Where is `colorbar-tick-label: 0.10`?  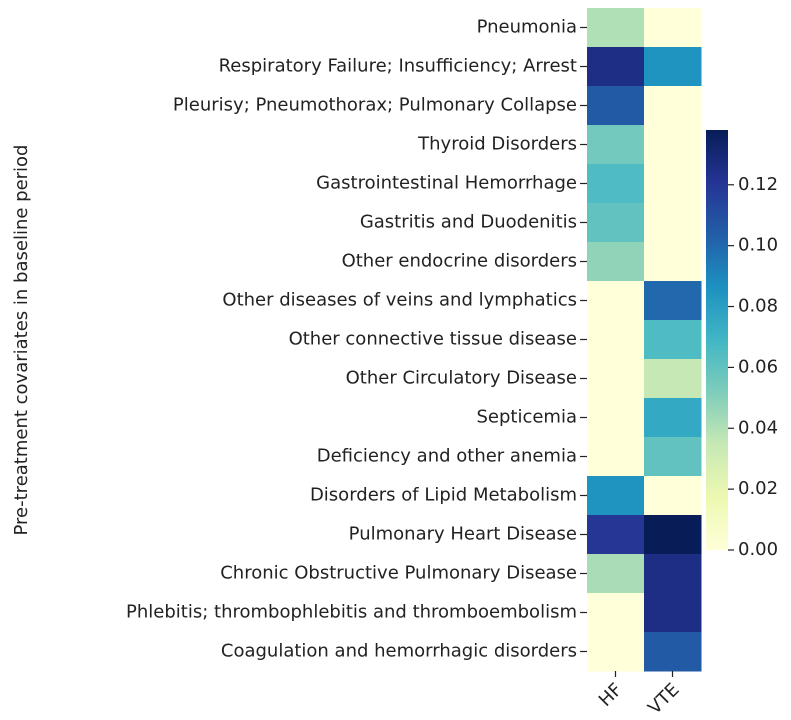
colorbar-tick-label: 0.10 is located at coordinates (758, 245).